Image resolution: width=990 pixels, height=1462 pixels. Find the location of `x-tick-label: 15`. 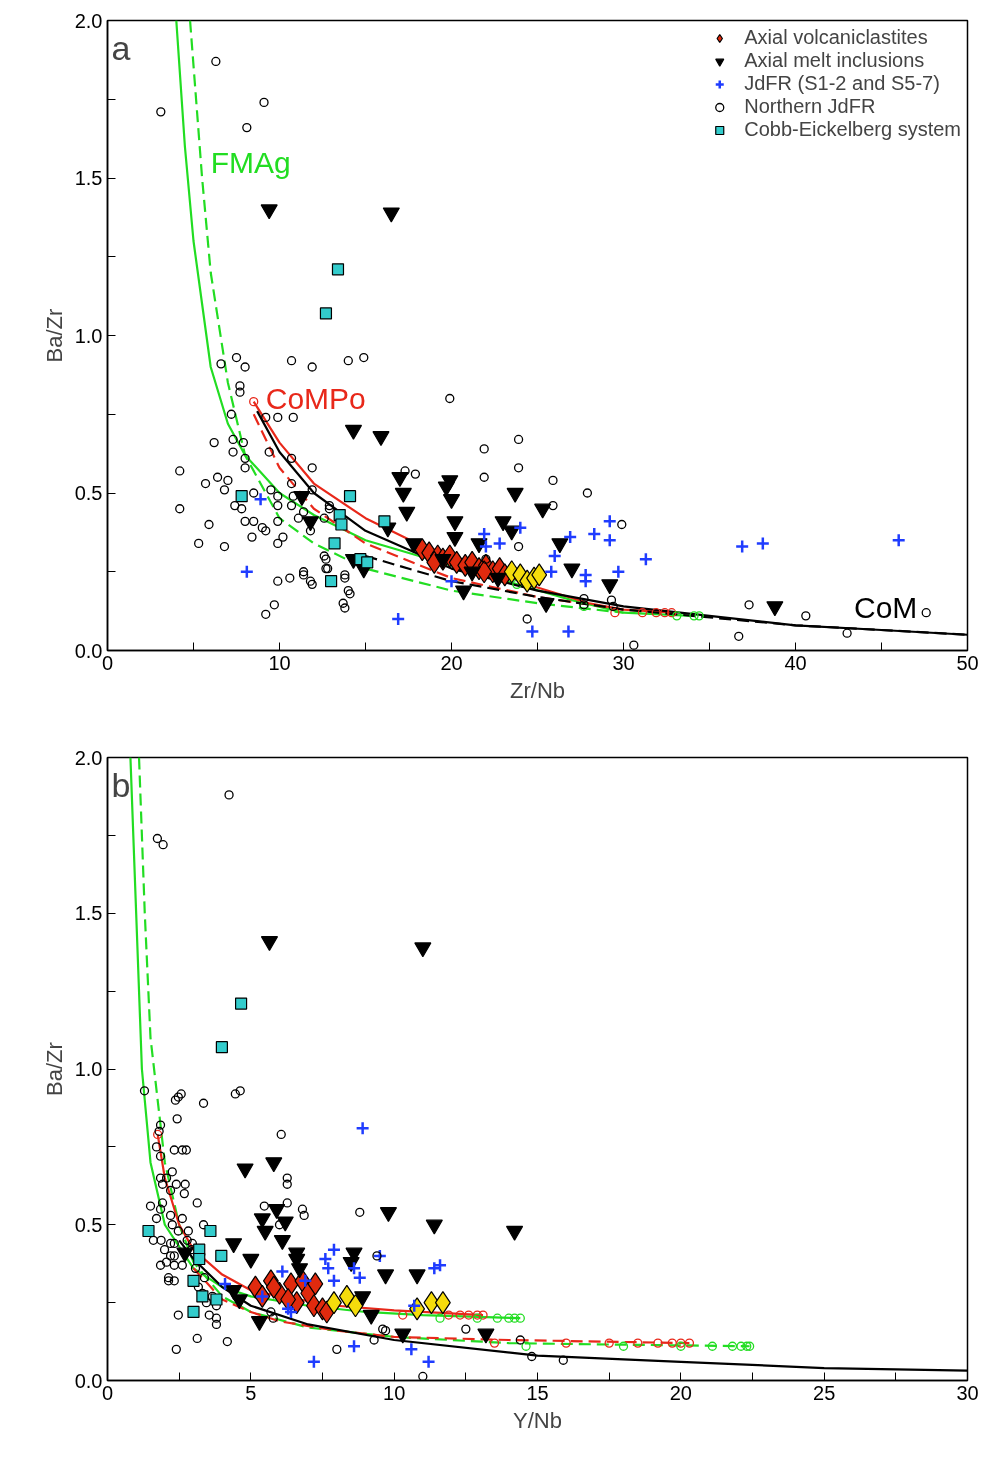

x-tick-label: 15 is located at coordinates (537, 1392).